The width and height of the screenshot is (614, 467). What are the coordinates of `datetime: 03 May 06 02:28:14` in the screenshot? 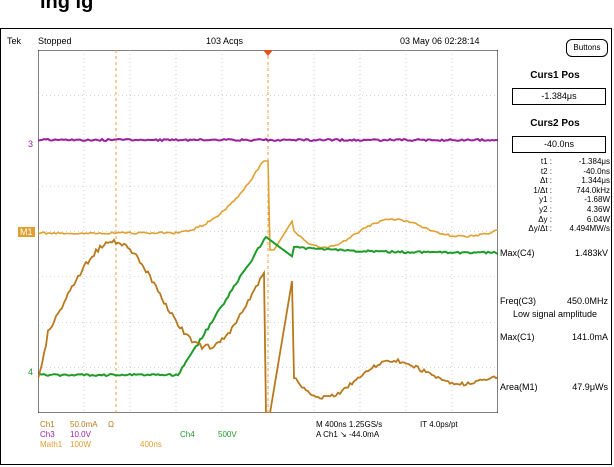 It's located at (440, 41).